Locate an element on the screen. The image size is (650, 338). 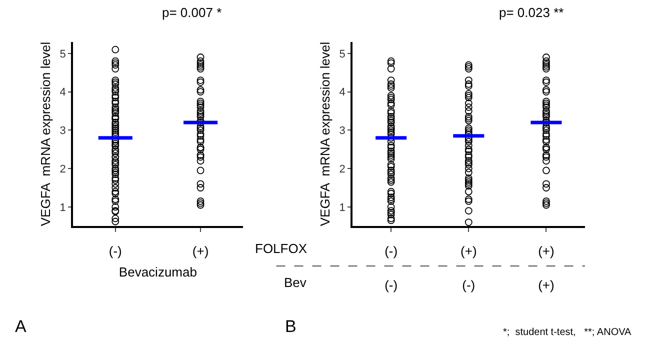
chart-title: p= 0.023 ** is located at coordinates (531, 12).